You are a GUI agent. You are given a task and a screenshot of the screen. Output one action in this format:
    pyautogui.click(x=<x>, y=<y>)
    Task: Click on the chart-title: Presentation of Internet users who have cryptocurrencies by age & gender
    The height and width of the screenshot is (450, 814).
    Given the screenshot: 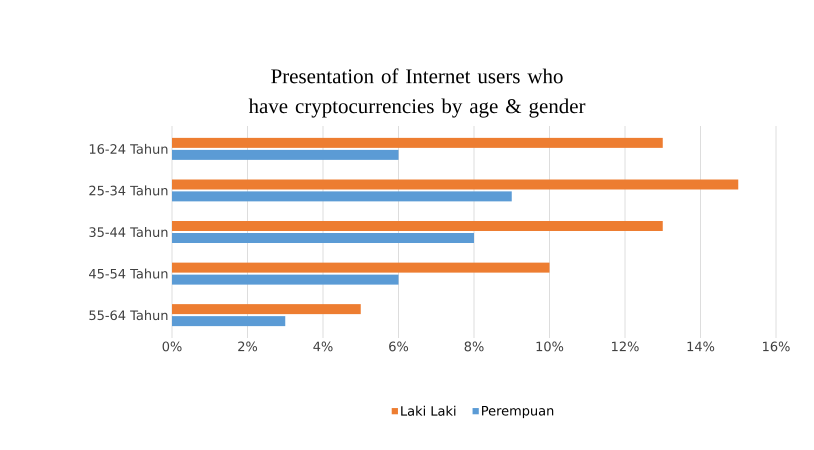 What is the action you would take?
    pyautogui.click(x=417, y=93)
    